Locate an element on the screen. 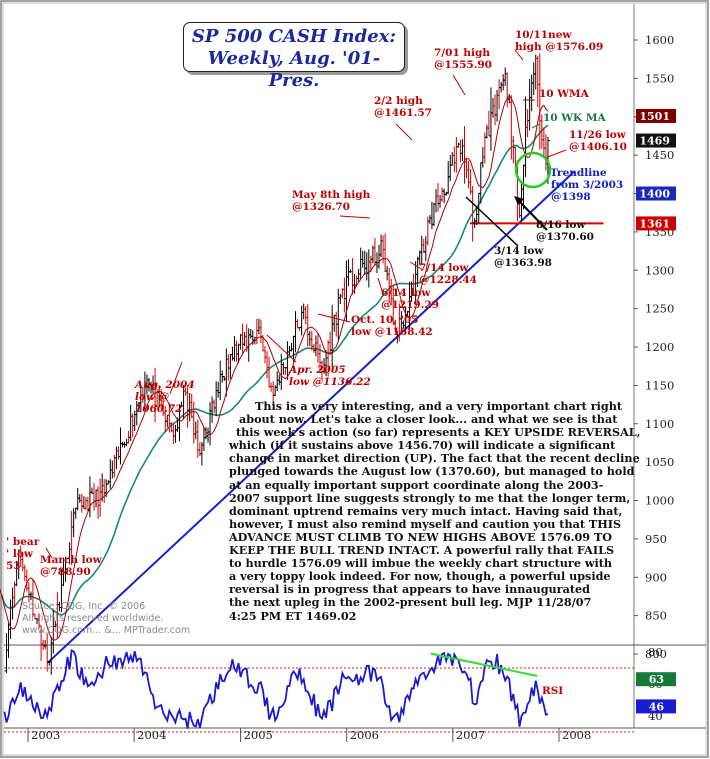 This screenshot has height=759, width=710. year-label-2008: 2008 is located at coordinates (576, 735).